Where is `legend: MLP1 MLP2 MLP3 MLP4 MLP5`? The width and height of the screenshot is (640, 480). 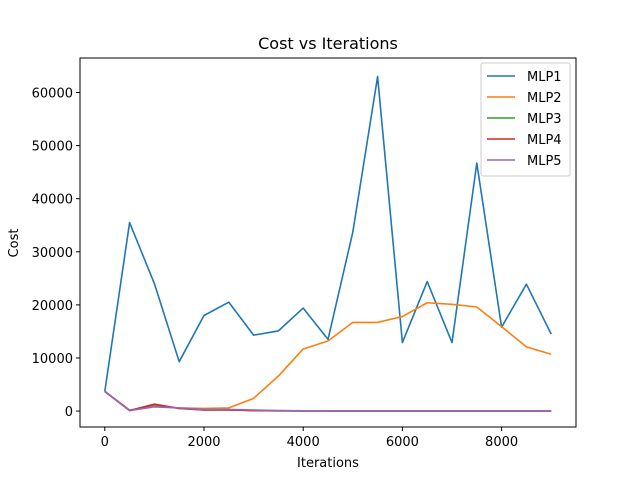 legend: MLP1 MLP2 MLP3 MLP4 MLP5 is located at coordinates (525, 119).